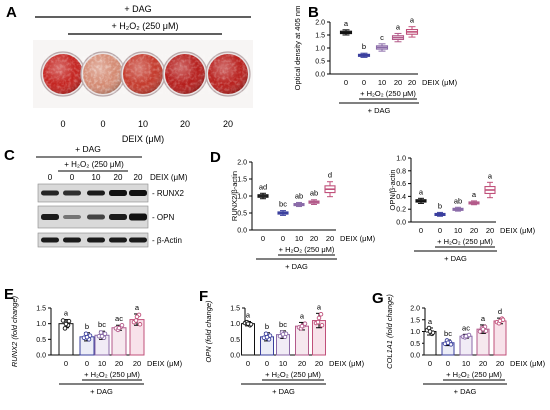 The image size is (550, 410). Describe the element at coordinates (11, 12) in the screenshot. I see `panel-label-a: A` at that location.